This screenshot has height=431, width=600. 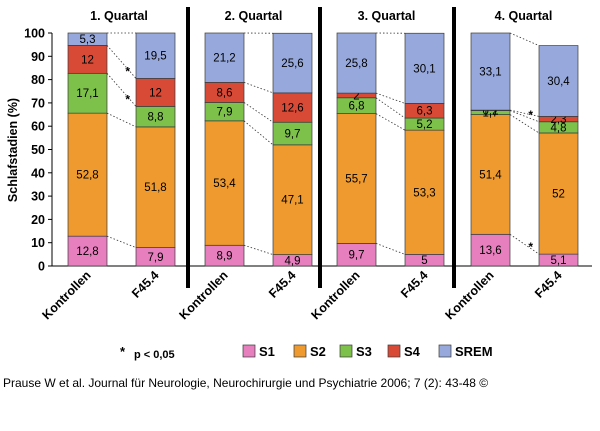 I want to click on significance-marker: *, so click(x=123, y=351).